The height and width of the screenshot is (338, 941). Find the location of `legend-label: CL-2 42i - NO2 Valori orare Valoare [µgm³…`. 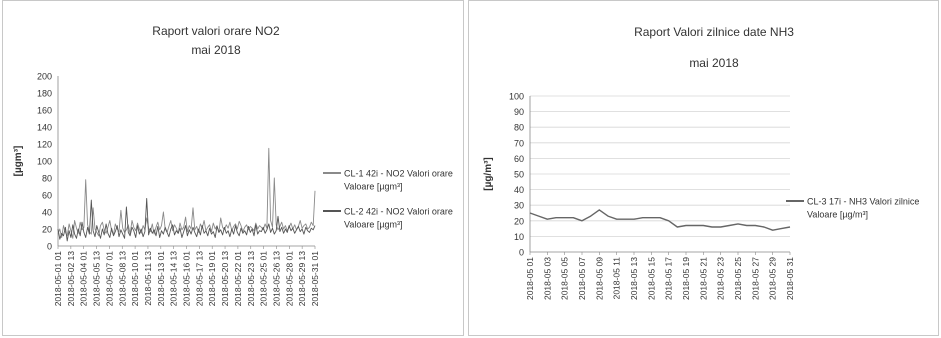

legend-label: CL-2 42i - NO2 Valori orare Valoare [µgm³… is located at coordinates (398, 218).